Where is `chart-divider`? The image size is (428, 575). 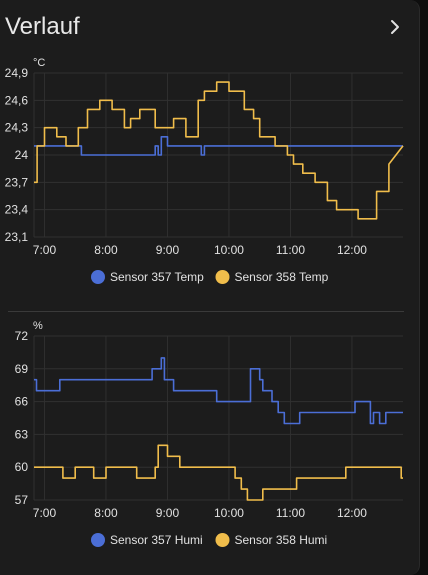
chart-divider is located at coordinates (206, 311).